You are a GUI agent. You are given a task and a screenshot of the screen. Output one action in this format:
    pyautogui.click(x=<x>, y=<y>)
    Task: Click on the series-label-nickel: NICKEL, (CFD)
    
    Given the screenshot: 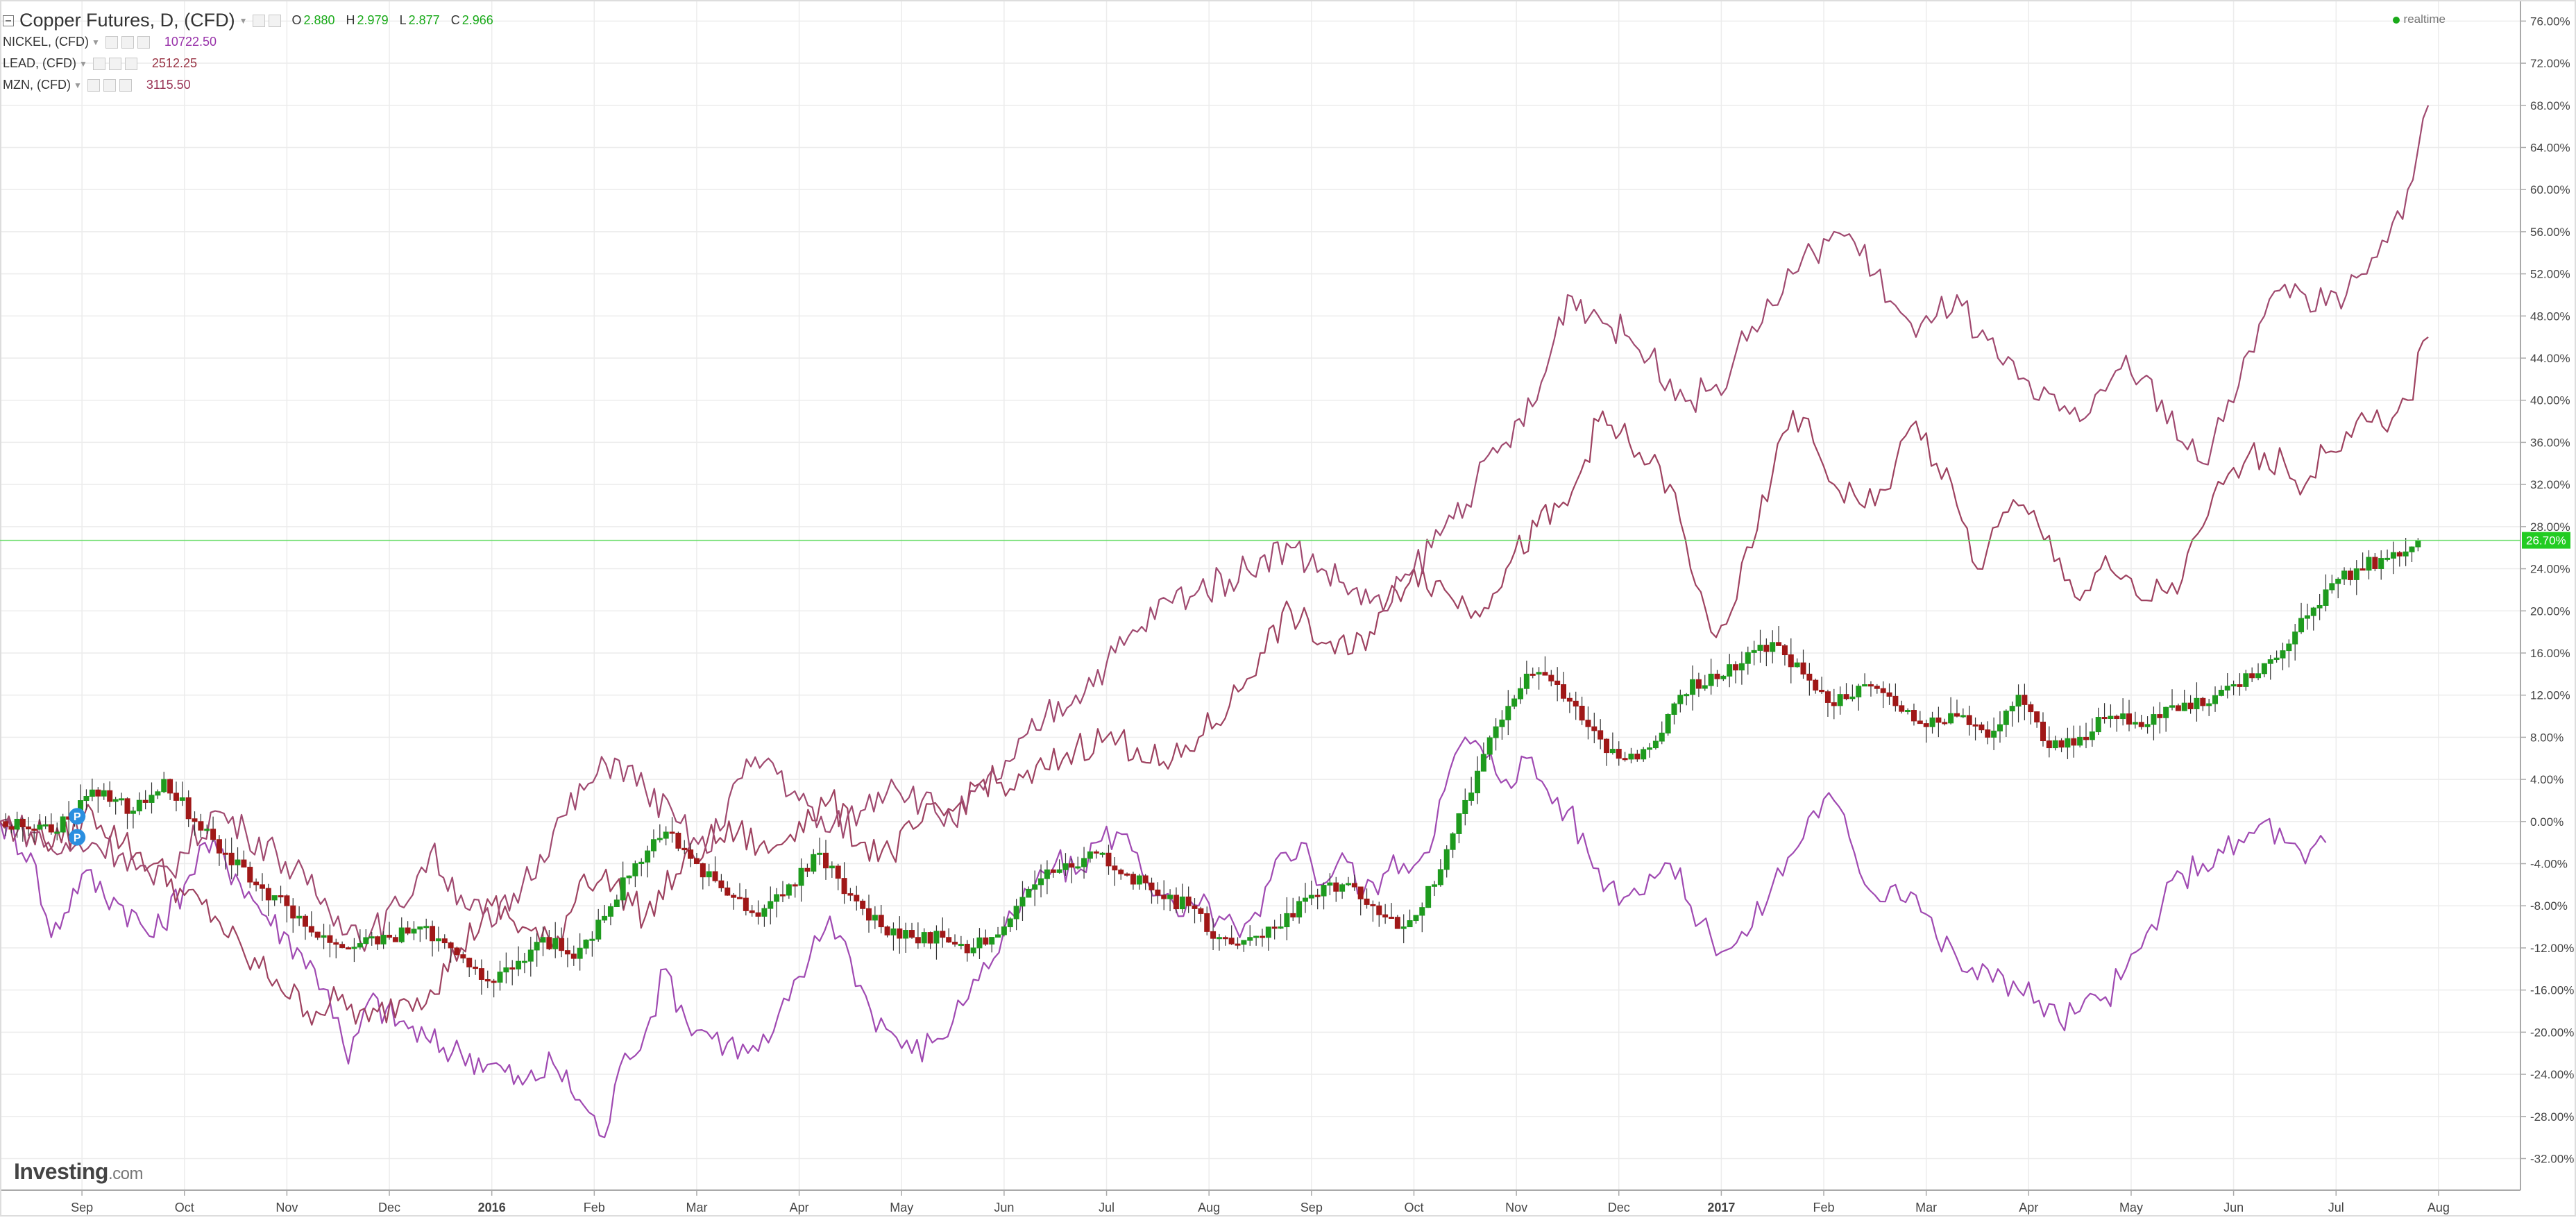 What is the action you would take?
    pyautogui.click(x=46, y=42)
    